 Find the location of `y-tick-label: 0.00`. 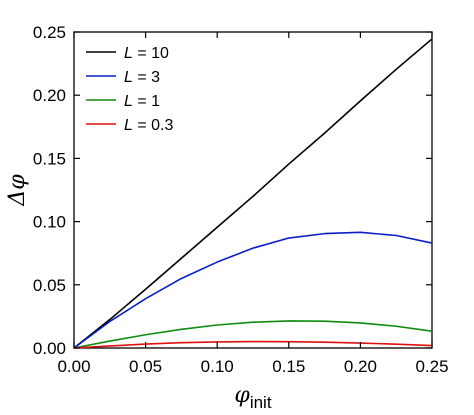

y-tick-label: 0.00 is located at coordinates (49, 348).